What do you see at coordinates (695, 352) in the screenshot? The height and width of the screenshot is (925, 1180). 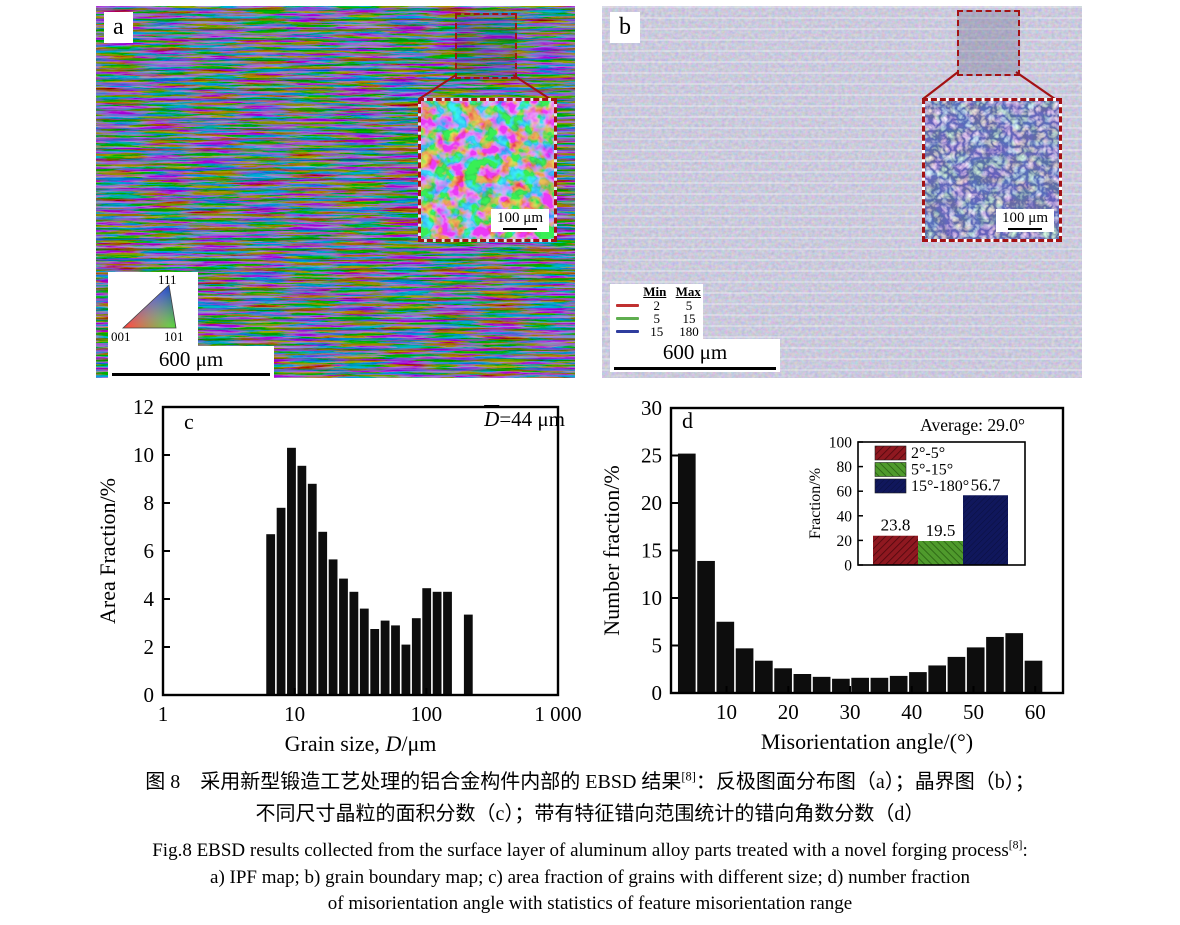 I see `panel-b-scalebar-label: 600 μm` at bounding box center [695, 352].